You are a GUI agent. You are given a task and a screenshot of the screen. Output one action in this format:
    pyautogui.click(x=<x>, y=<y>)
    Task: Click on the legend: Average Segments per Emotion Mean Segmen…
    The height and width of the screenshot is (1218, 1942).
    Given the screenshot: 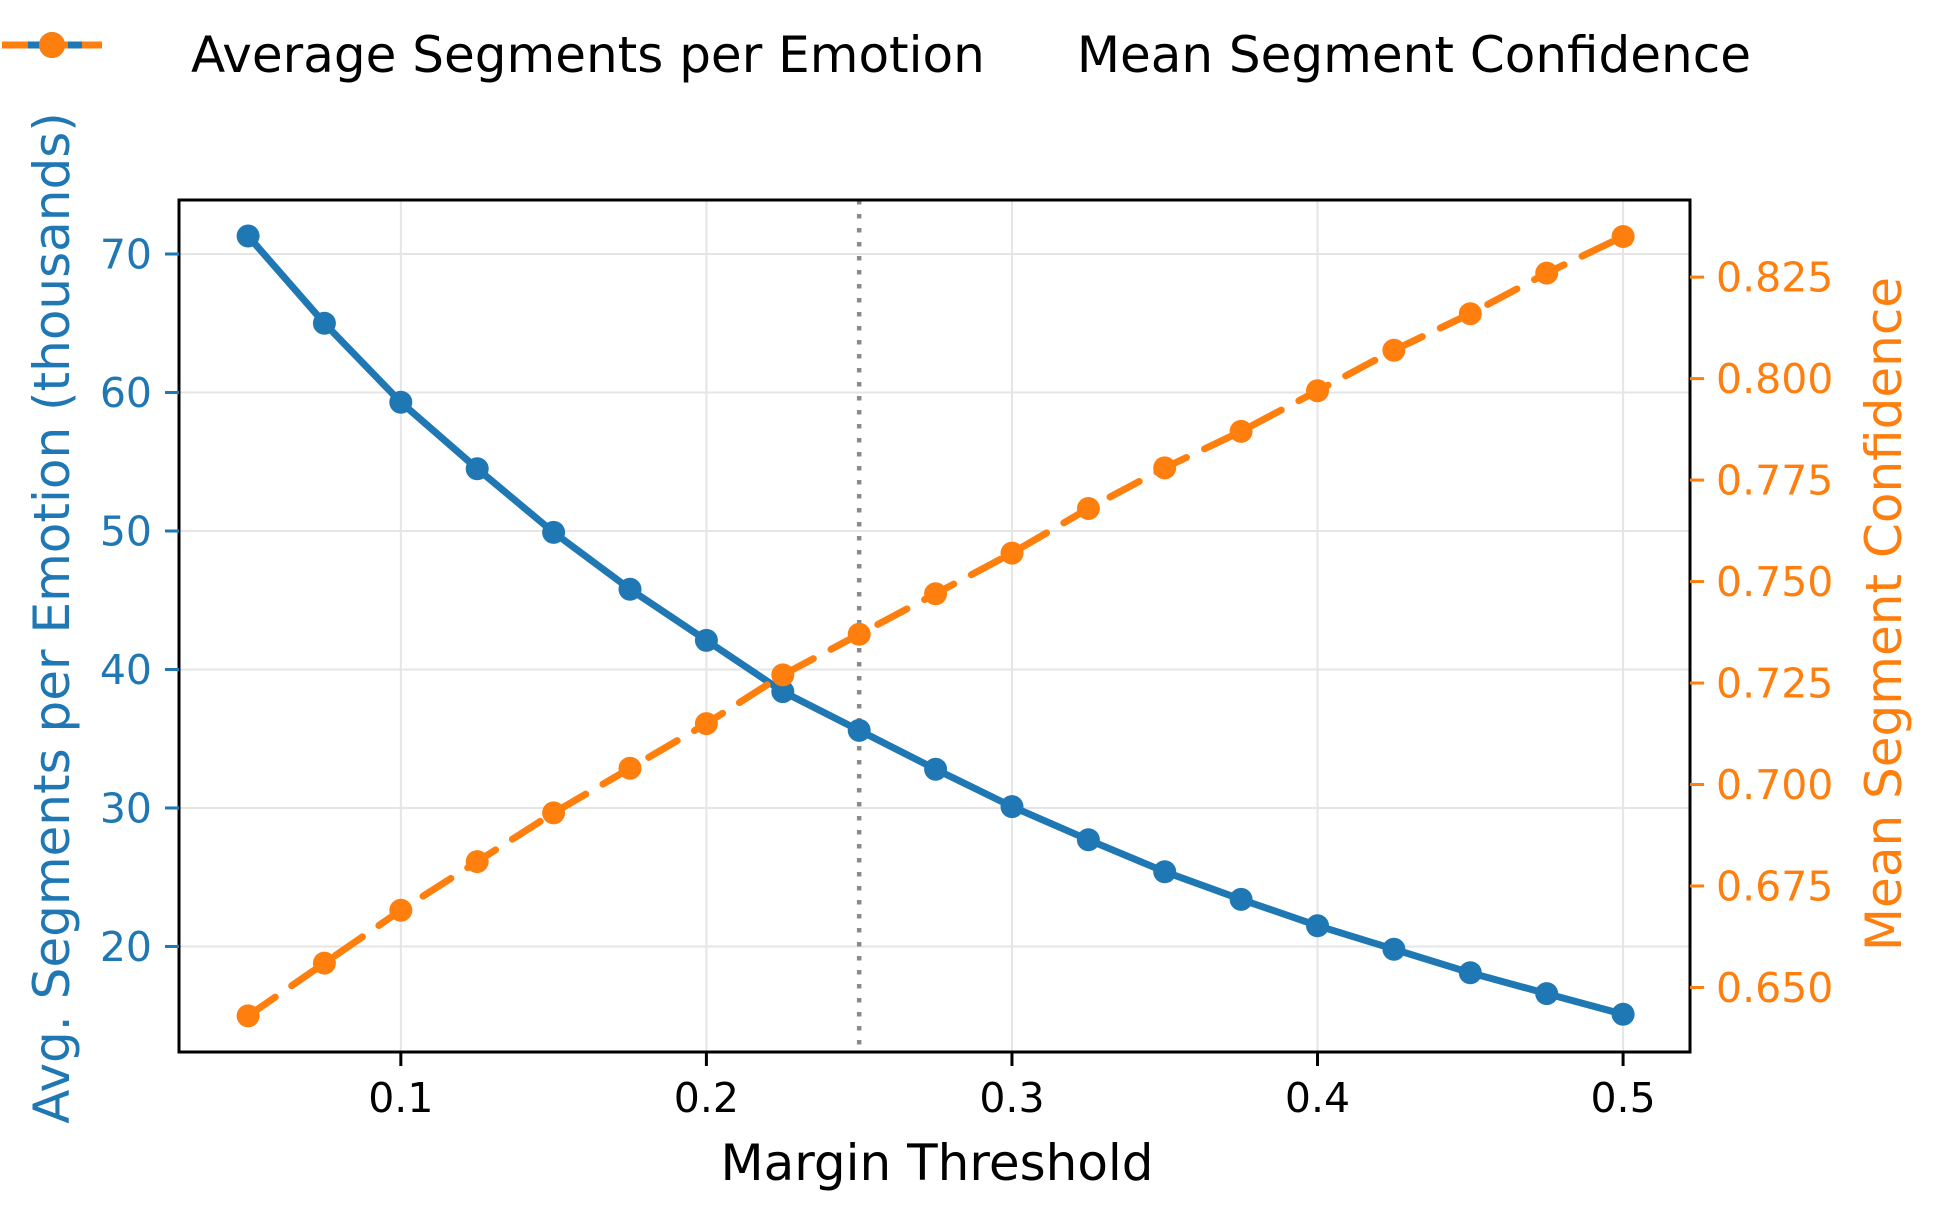 What is the action you would take?
    pyautogui.click(x=971, y=55)
    